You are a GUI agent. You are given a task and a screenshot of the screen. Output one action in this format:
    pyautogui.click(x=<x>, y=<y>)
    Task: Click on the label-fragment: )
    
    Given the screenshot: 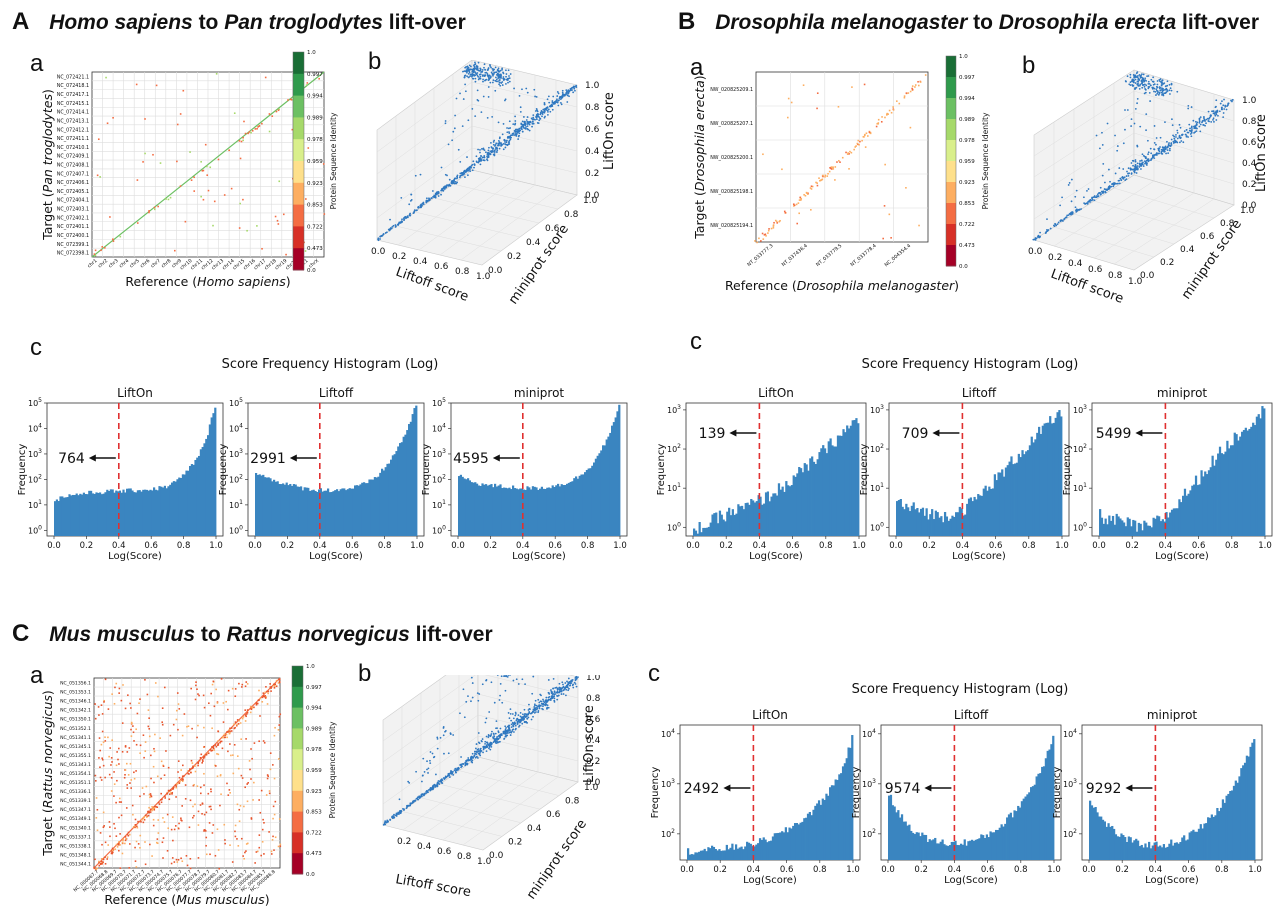 What is the action you would take?
    pyautogui.click(x=47, y=91)
    